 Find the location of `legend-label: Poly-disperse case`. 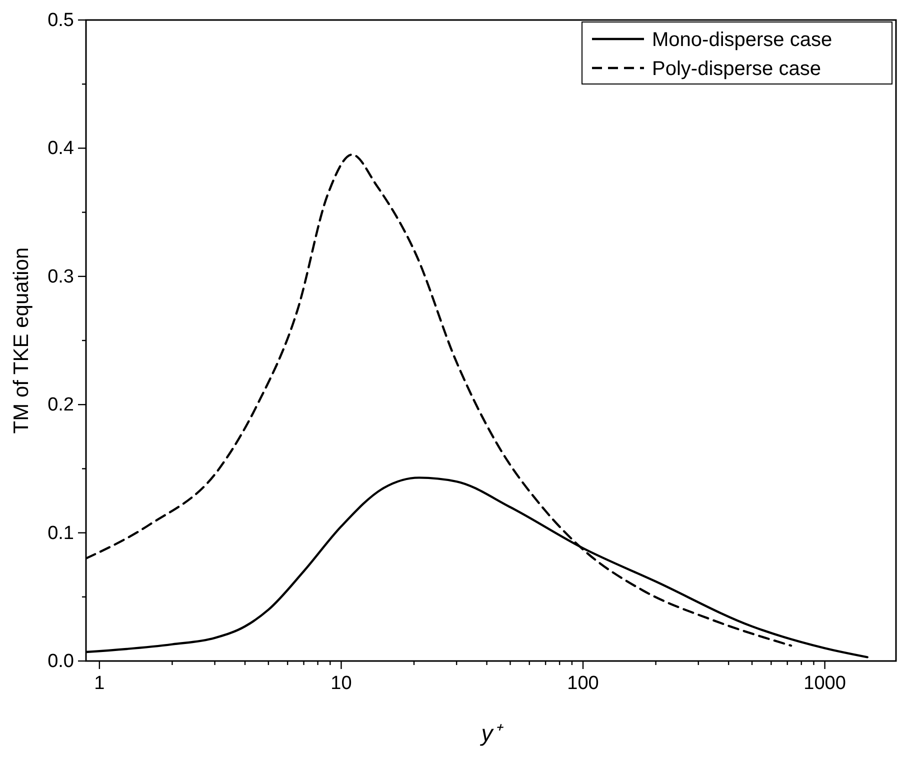

legend-label: Poly-disperse case is located at coordinates (736, 69).